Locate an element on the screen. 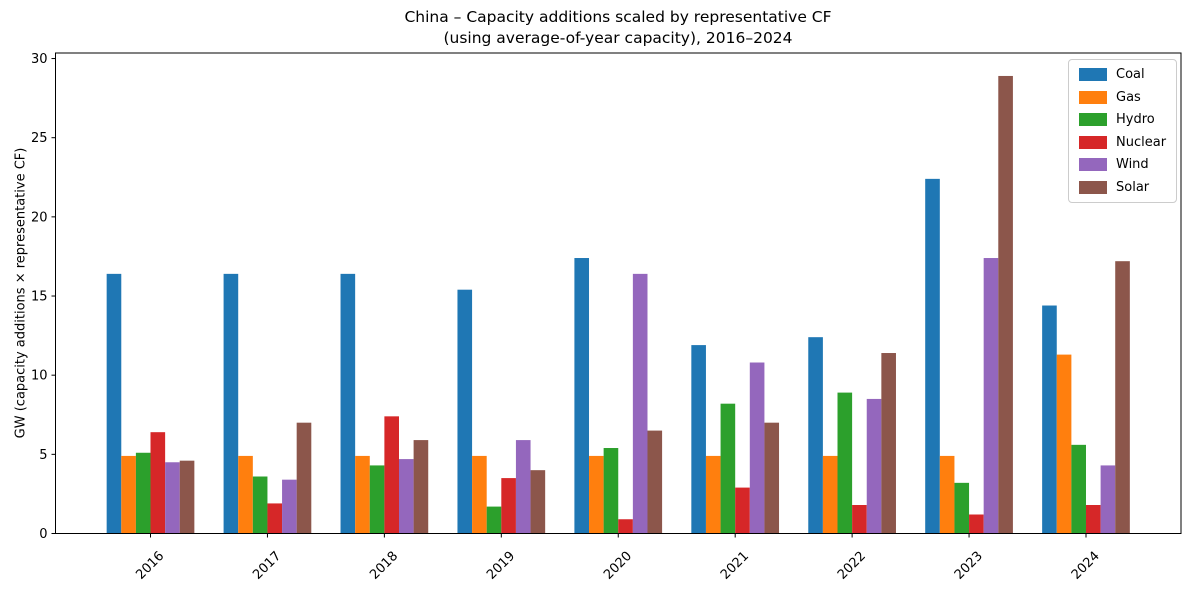  legend-item-gas: Gas is located at coordinates (1122, 97).